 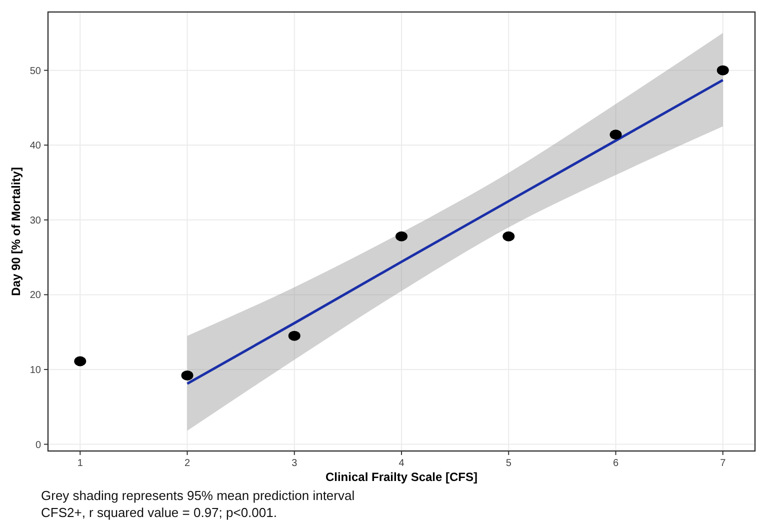 I want to click on x-tick-label: 2, so click(x=187, y=463).